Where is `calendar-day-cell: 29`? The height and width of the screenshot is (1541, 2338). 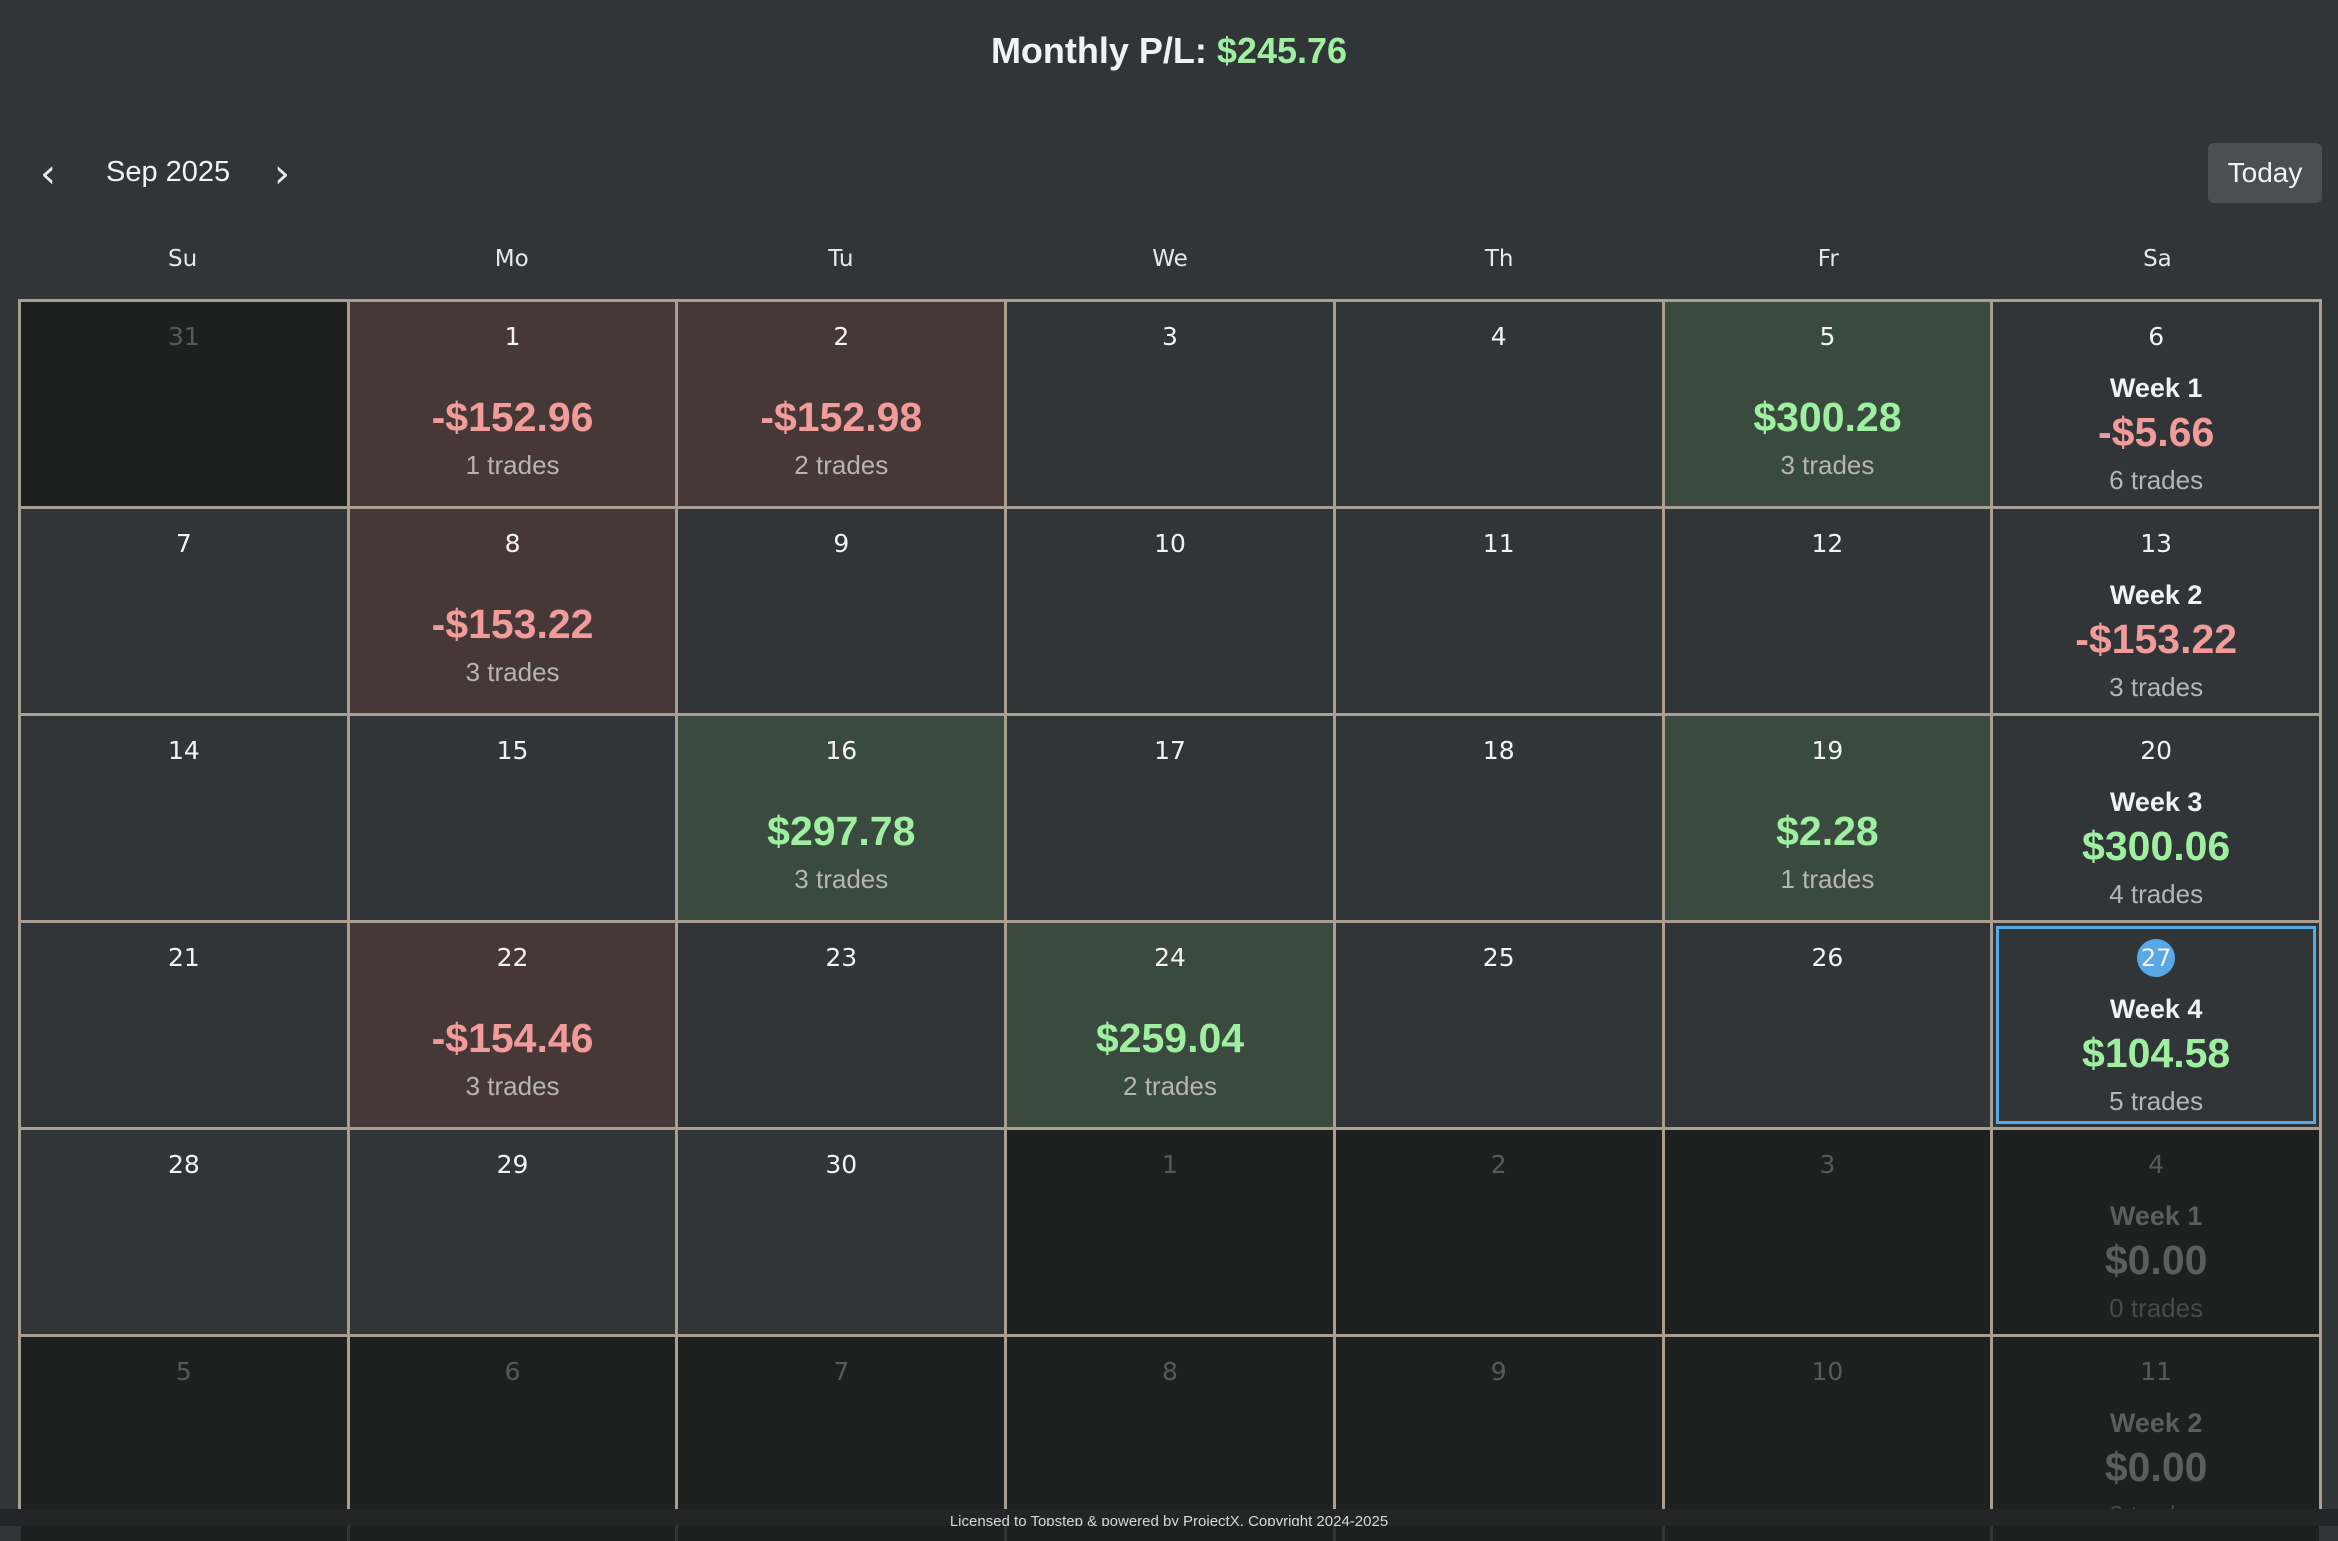 calendar-day-cell: 29 is located at coordinates (512, 1232).